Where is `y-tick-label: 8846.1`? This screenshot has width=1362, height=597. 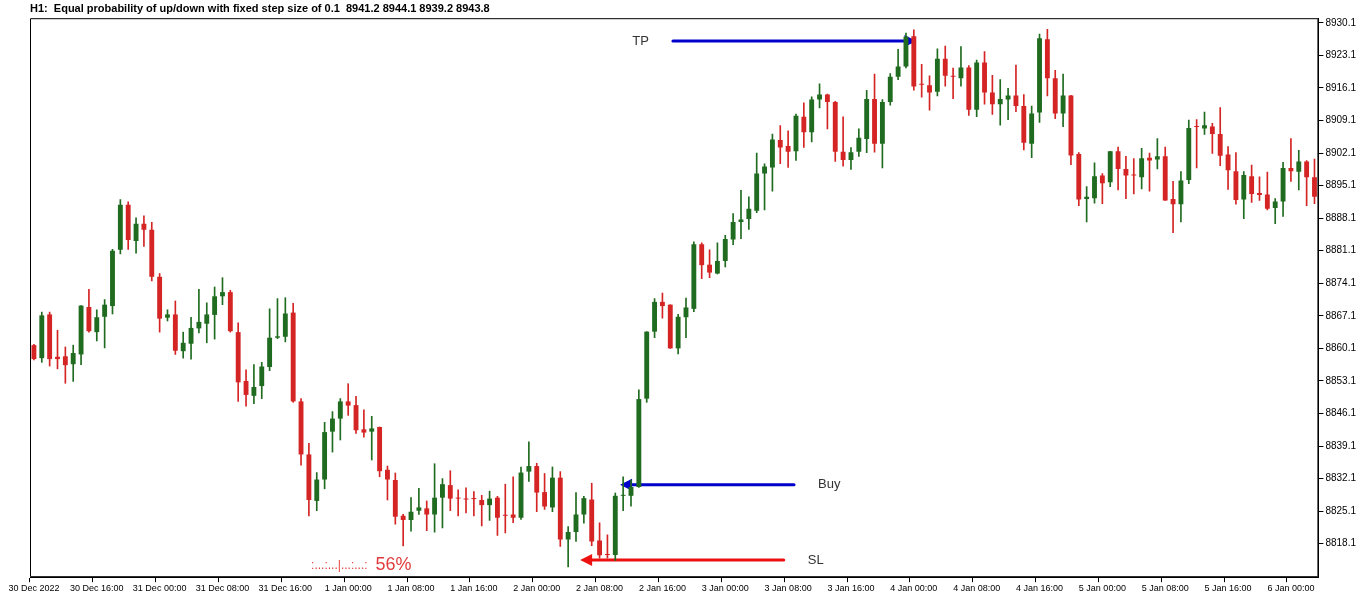 y-tick-label: 8846.1 is located at coordinates (1341, 413).